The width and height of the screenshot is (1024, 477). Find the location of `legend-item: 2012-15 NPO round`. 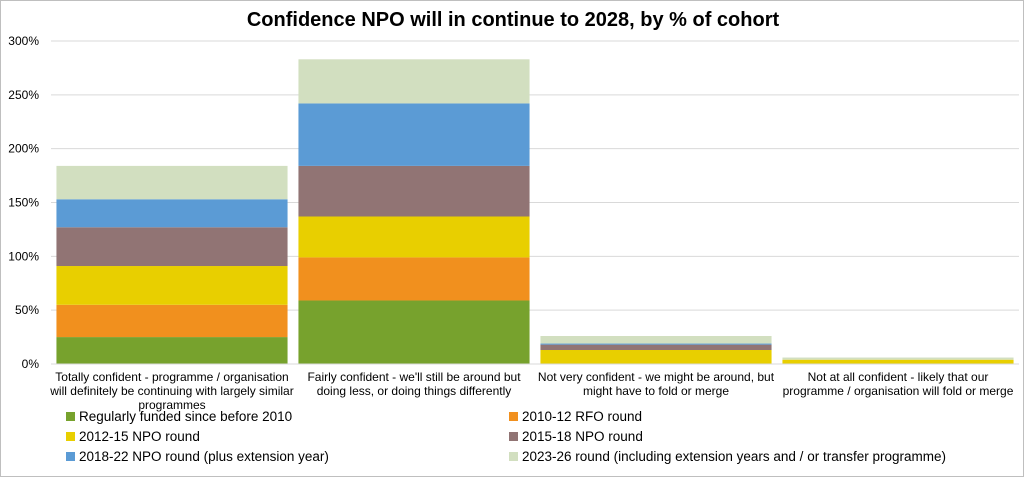

legend-item: 2012-15 NPO round is located at coordinates (133, 436).